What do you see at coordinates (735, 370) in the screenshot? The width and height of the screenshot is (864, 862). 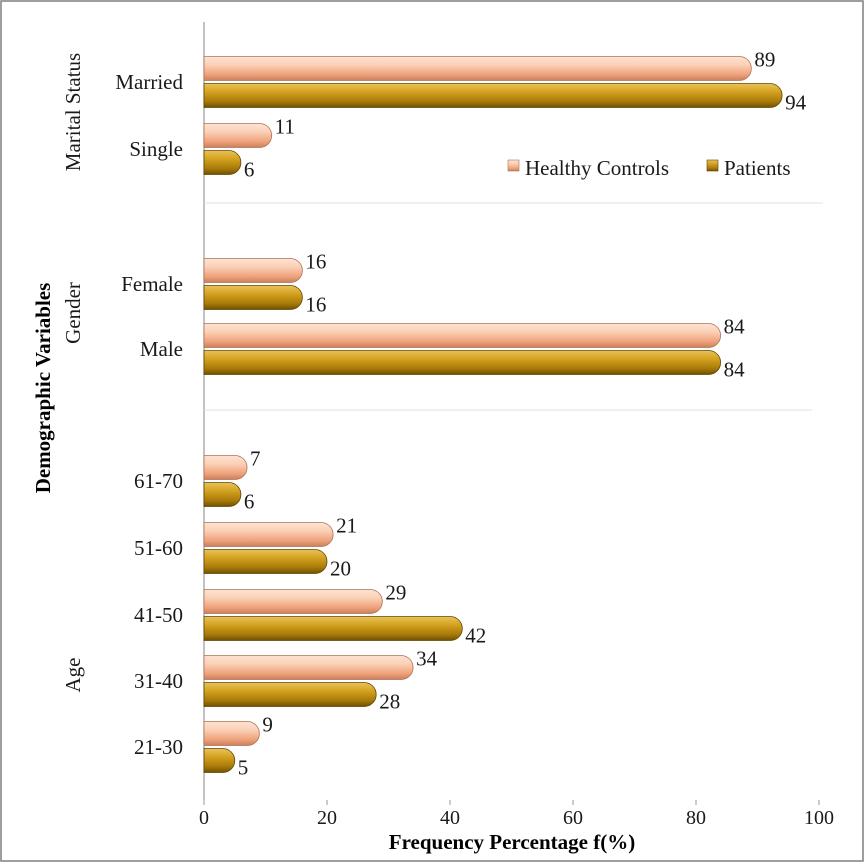 I see `value-label-patients-male: 84` at bounding box center [735, 370].